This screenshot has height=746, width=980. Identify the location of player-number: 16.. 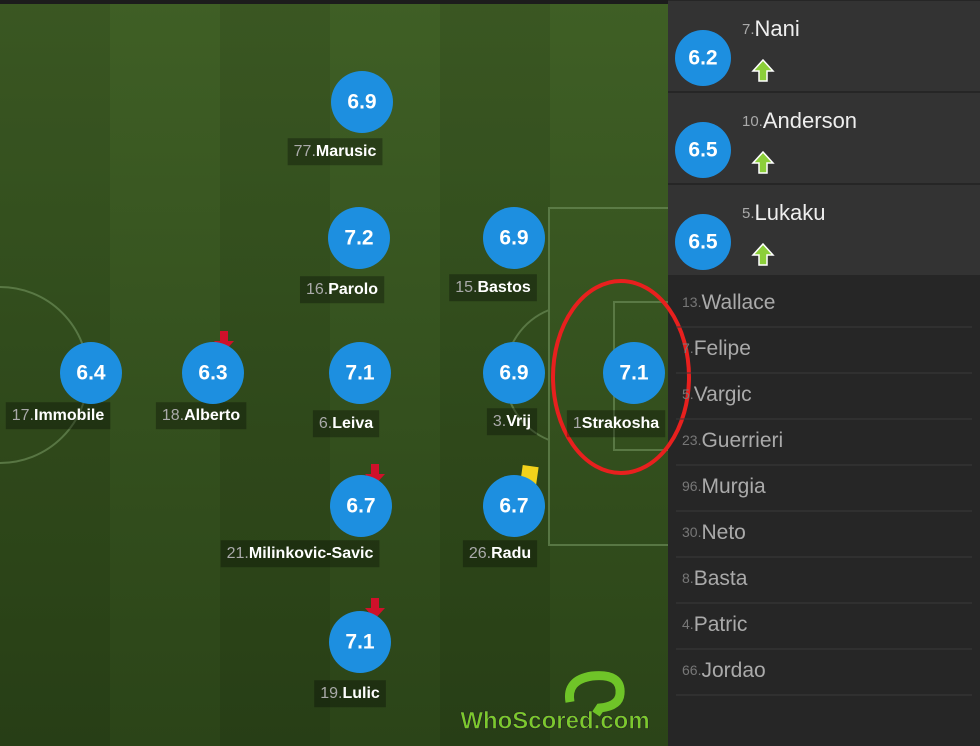
(317, 289).